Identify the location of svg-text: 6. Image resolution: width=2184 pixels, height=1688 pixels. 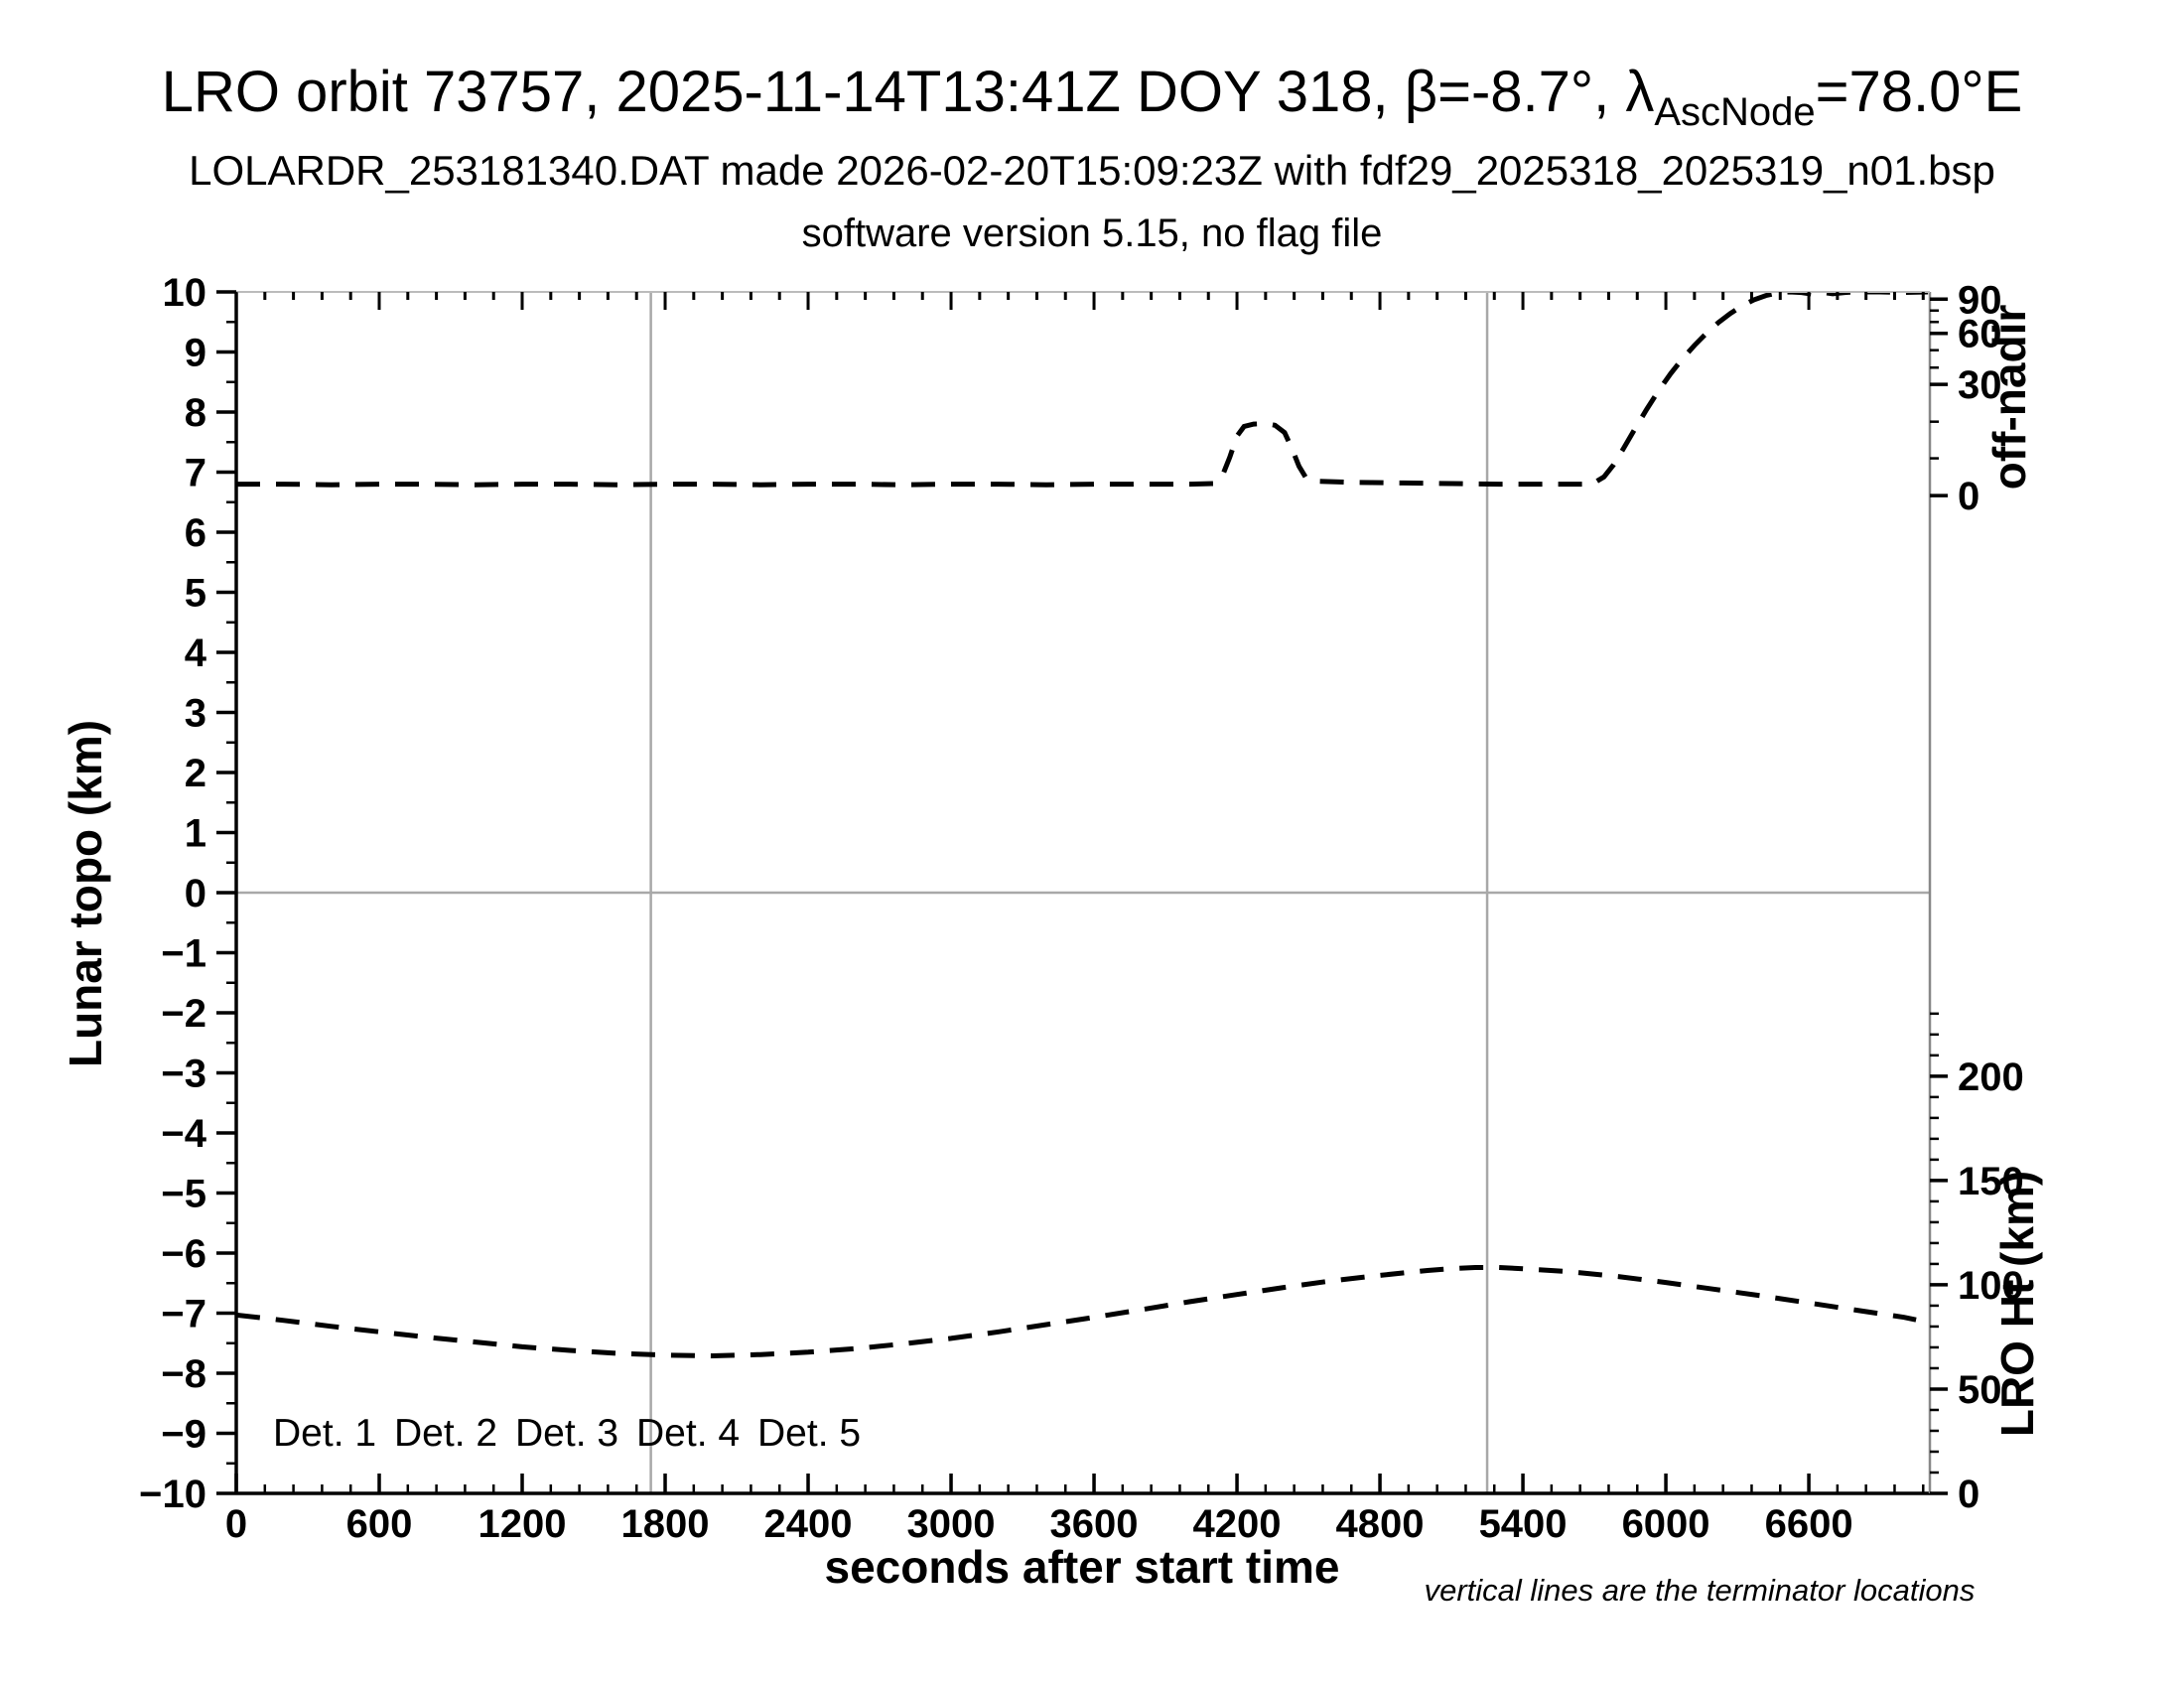
(195, 533).